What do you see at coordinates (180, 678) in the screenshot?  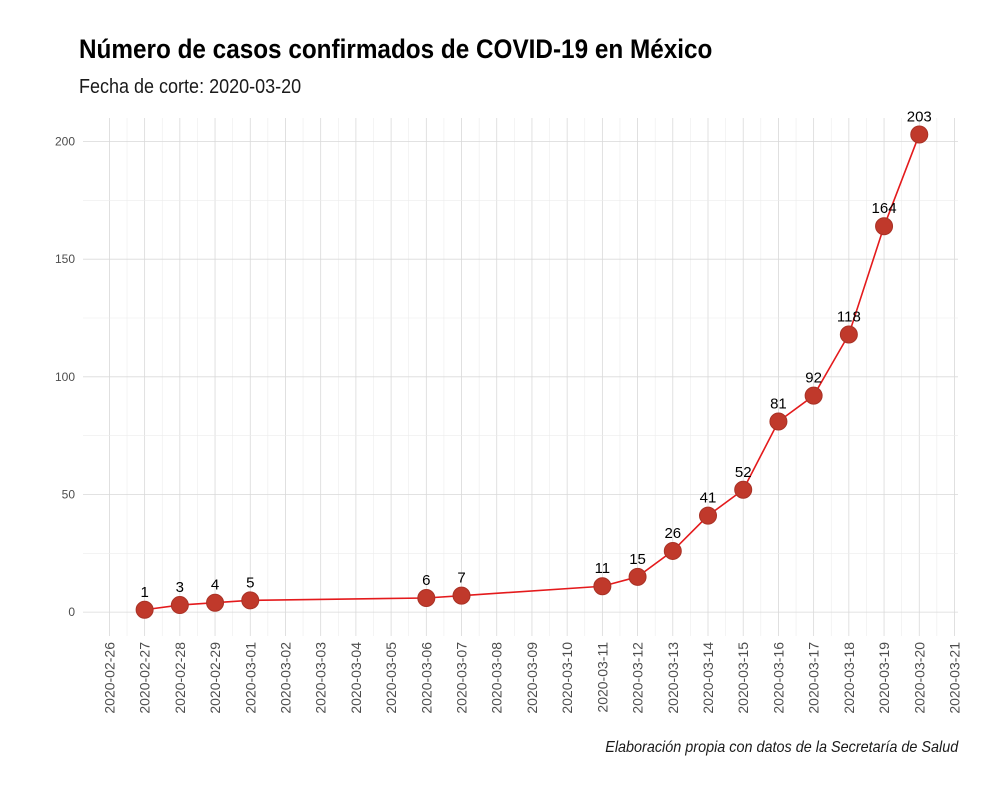 I see `x-tick-label: 2020-02-28` at bounding box center [180, 678].